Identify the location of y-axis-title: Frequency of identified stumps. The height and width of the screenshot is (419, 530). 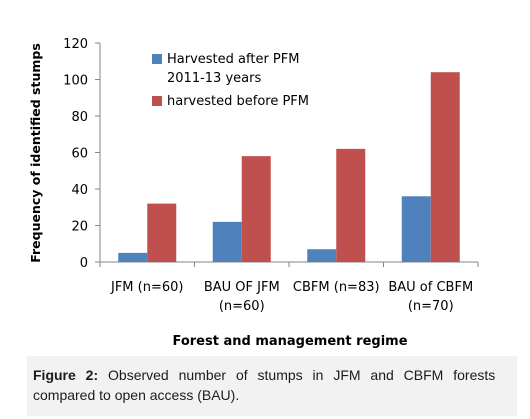
(35, 153).